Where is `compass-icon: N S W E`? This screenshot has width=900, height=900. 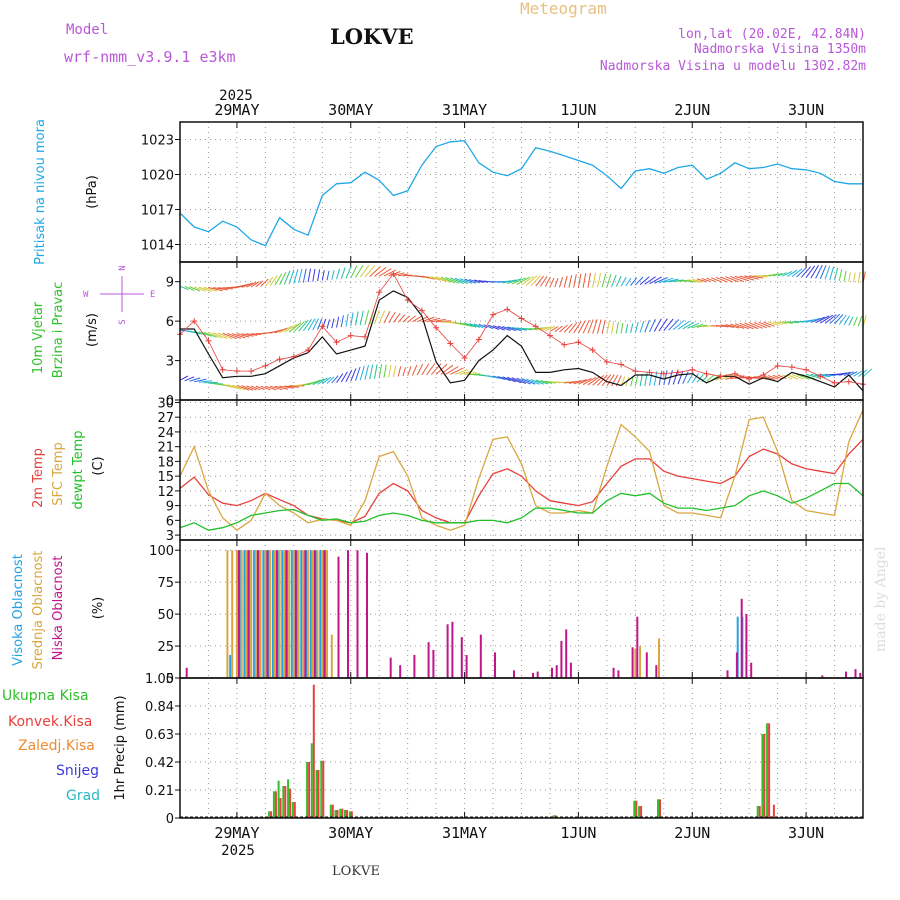 compass-icon: N S W E is located at coordinates (119, 294).